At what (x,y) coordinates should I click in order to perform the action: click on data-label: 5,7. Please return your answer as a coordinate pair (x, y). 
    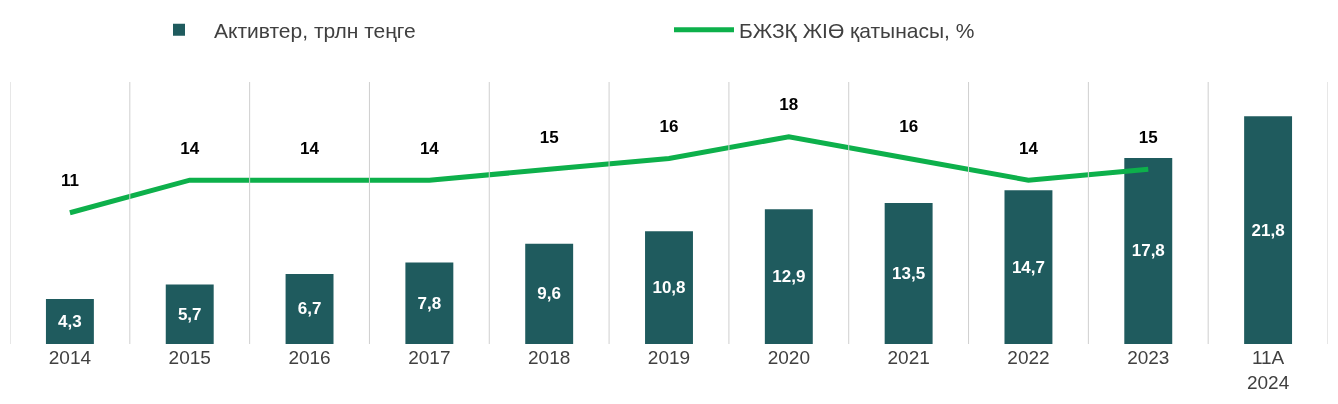
    Looking at the image, I should click on (189, 314).